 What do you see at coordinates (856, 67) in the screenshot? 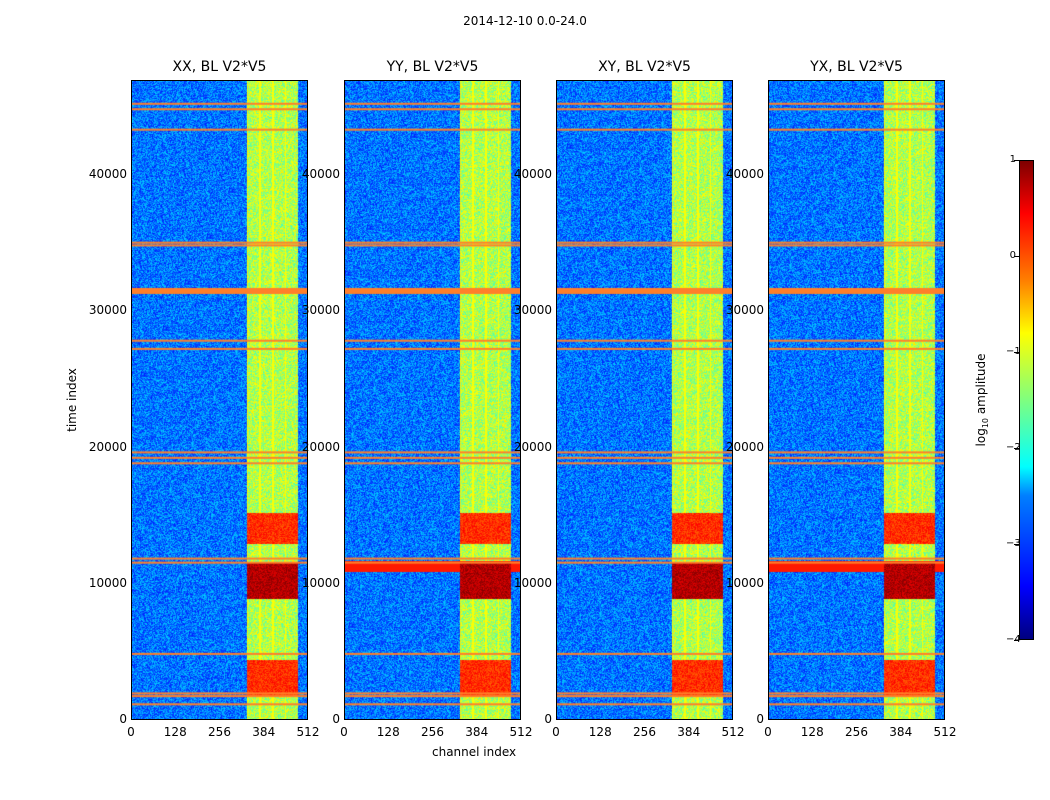
I see `panel-title: YX, BL V2*V5` at bounding box center [856, 67].